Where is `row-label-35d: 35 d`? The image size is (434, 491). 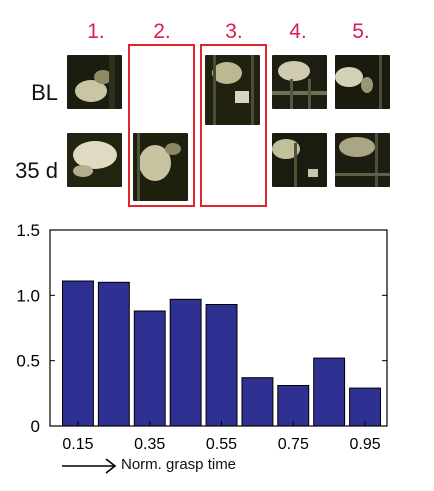
row-label-35d: 35 d is located at coordinates (36, 170).